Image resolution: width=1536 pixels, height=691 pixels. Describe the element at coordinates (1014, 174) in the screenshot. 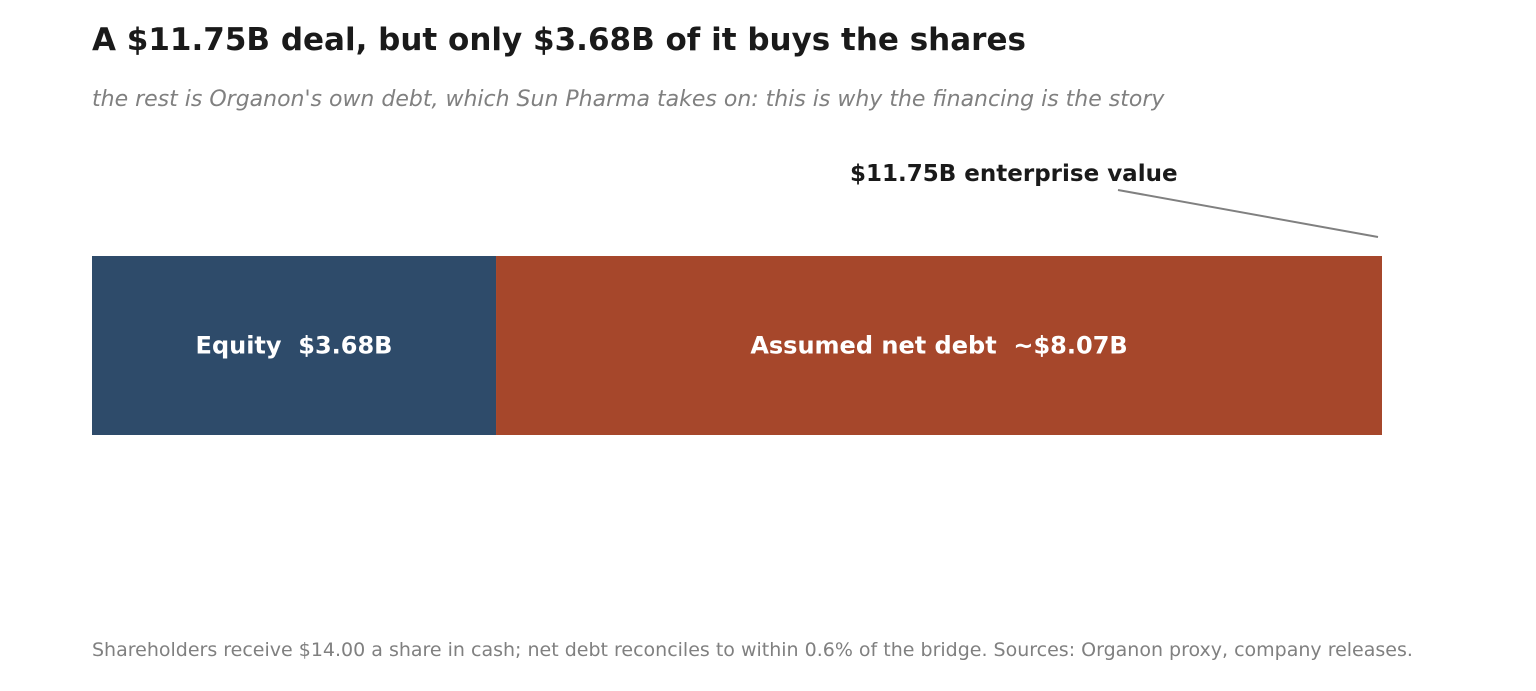

I see `annotation-label: $11.75B enterprise value` at that location.